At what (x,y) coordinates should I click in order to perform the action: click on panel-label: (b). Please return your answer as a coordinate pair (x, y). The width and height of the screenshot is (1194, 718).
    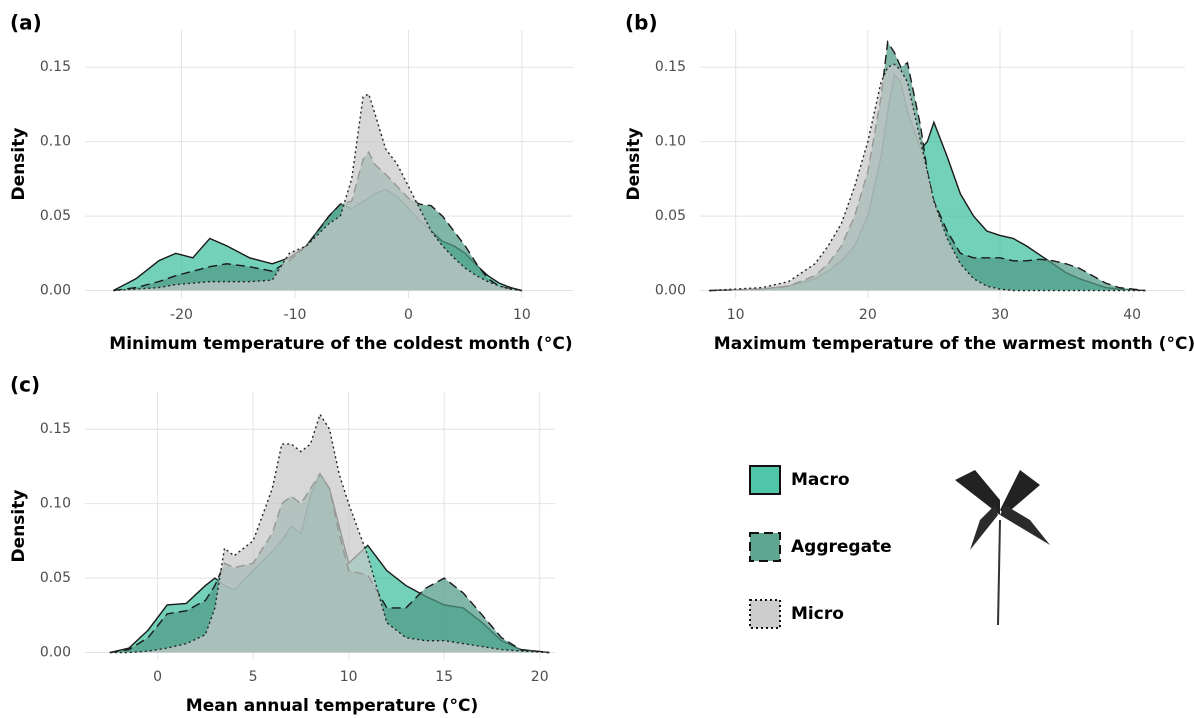
    Looking at the image, I should click on (641, 23).